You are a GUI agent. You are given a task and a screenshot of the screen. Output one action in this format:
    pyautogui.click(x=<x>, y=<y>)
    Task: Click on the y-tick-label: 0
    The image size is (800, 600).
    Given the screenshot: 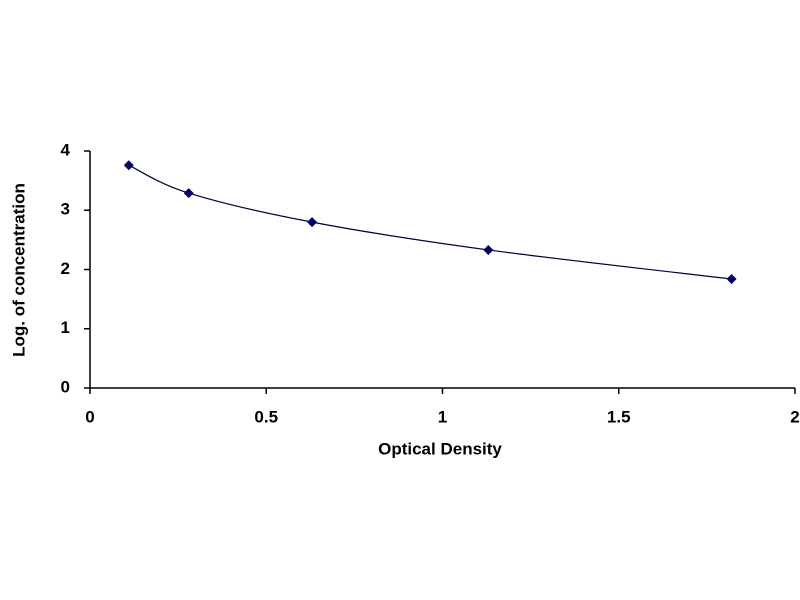 What is the action you would take?
    pyautogui.click(x=65, y=386)
    